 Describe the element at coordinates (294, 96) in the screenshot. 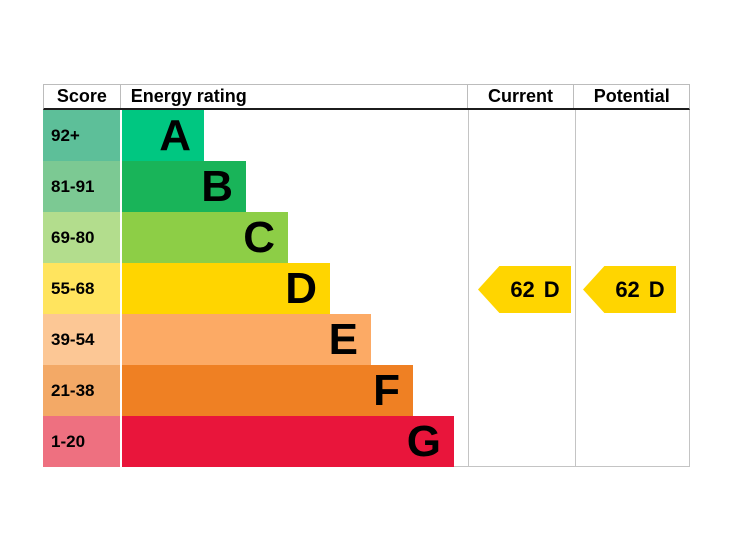

I see `column-header-energy-rating: Energy rating` at that location.